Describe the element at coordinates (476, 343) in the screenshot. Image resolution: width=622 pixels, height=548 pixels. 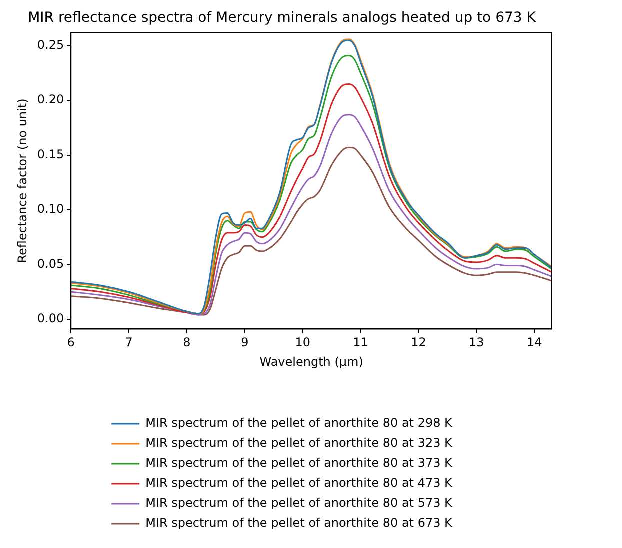
I see `x-tick-label: 13` at that location.